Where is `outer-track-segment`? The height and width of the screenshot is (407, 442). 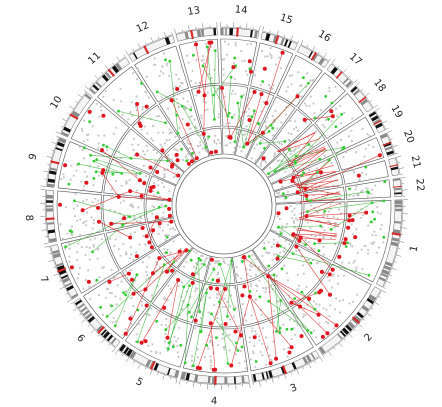
outer-track-segment is located at coordinates (299, 80).